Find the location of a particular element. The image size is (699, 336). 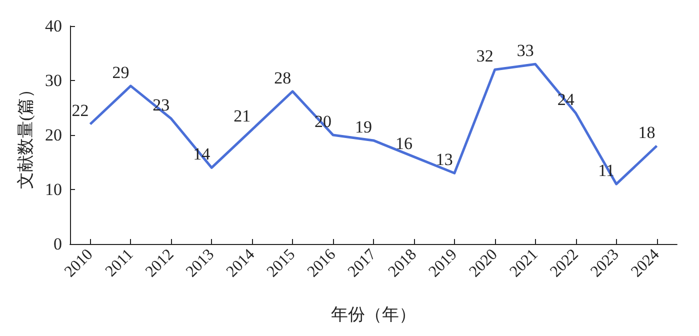

y-tick-label: 40 is located at coordinates (53, 26).